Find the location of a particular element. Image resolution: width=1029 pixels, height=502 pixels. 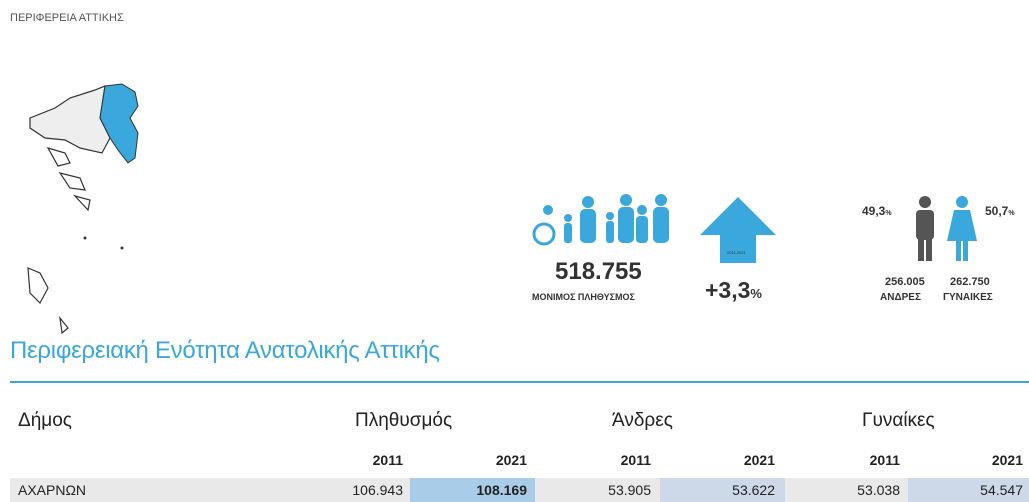

column-header: Πληθυσμός is located at coordinates (404, 420).